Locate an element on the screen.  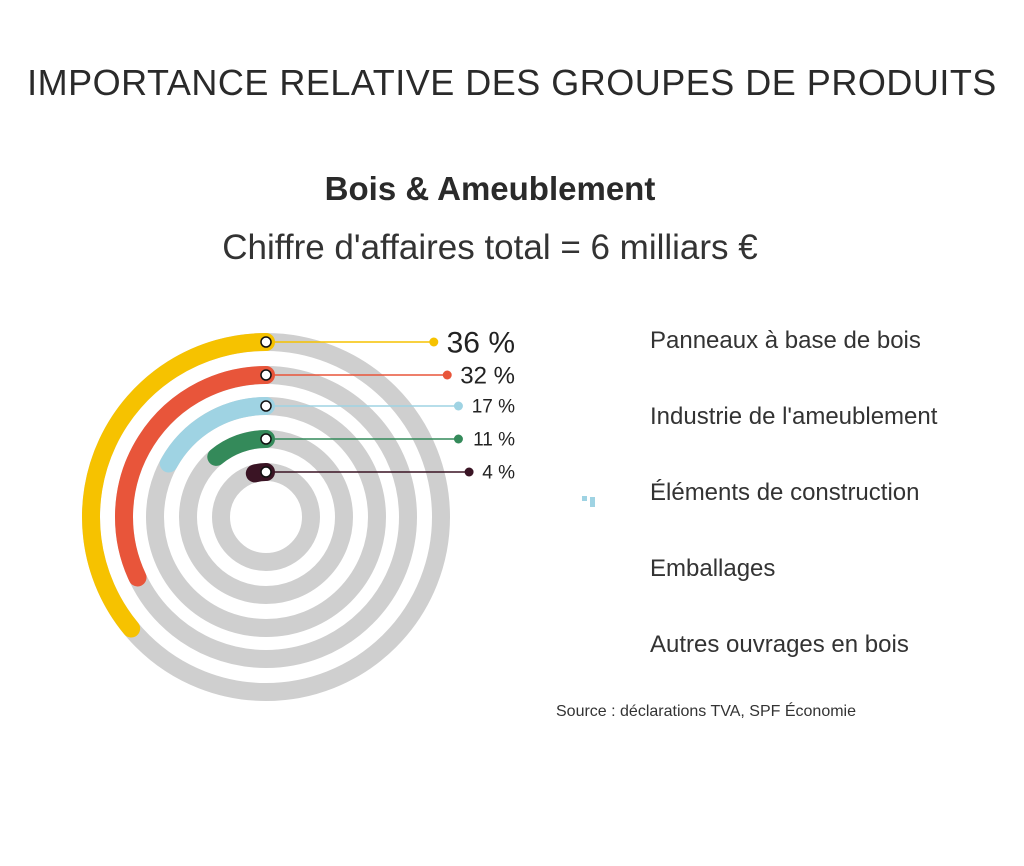
legend-label: Emballages is located at coordinates (713, 568).